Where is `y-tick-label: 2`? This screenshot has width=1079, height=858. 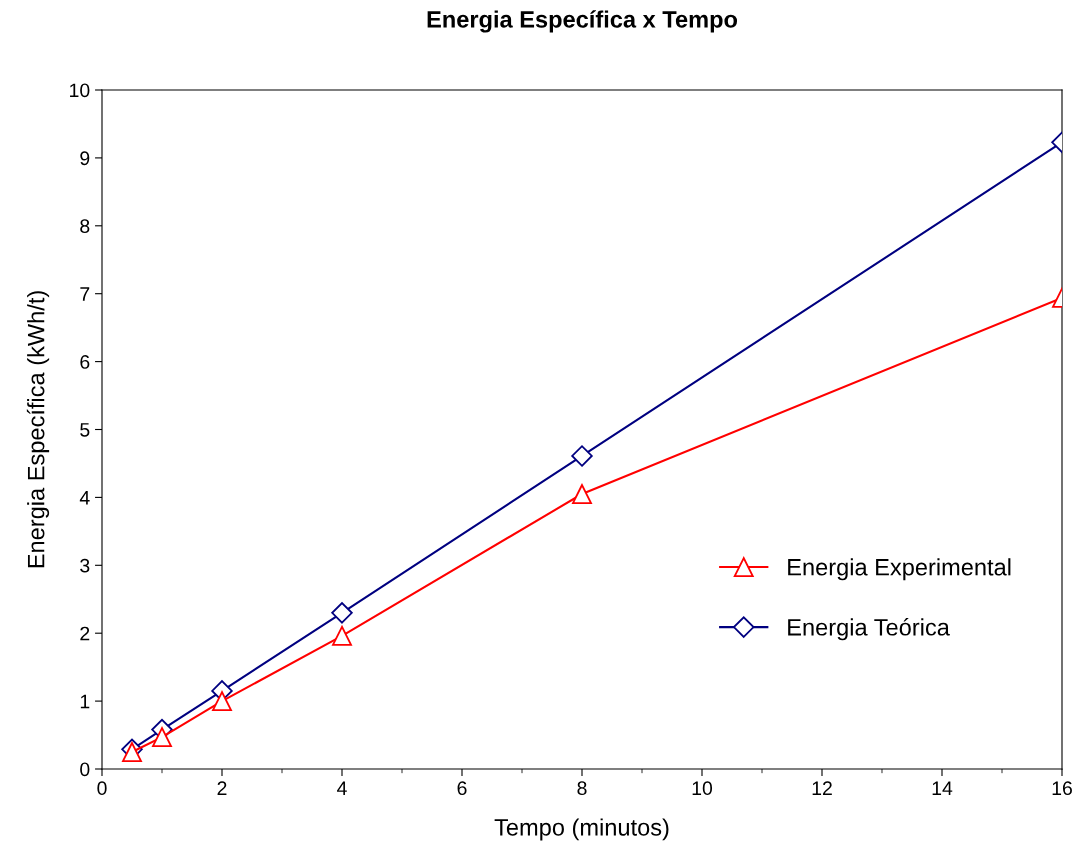
y-tick-label: 2 is located at coordinates (85, 633).